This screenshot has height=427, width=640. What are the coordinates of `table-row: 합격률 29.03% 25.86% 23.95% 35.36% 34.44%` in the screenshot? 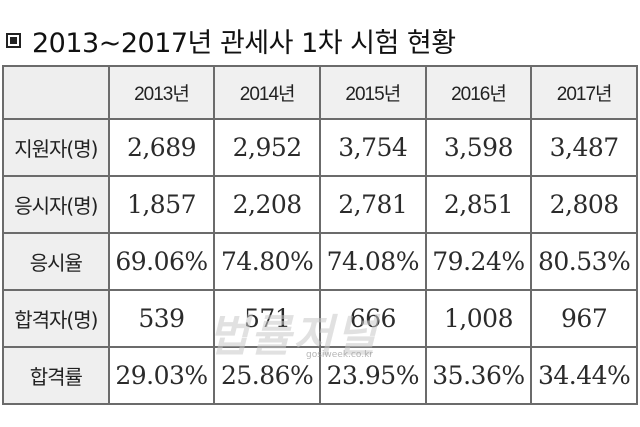 It's located at (320, 375).